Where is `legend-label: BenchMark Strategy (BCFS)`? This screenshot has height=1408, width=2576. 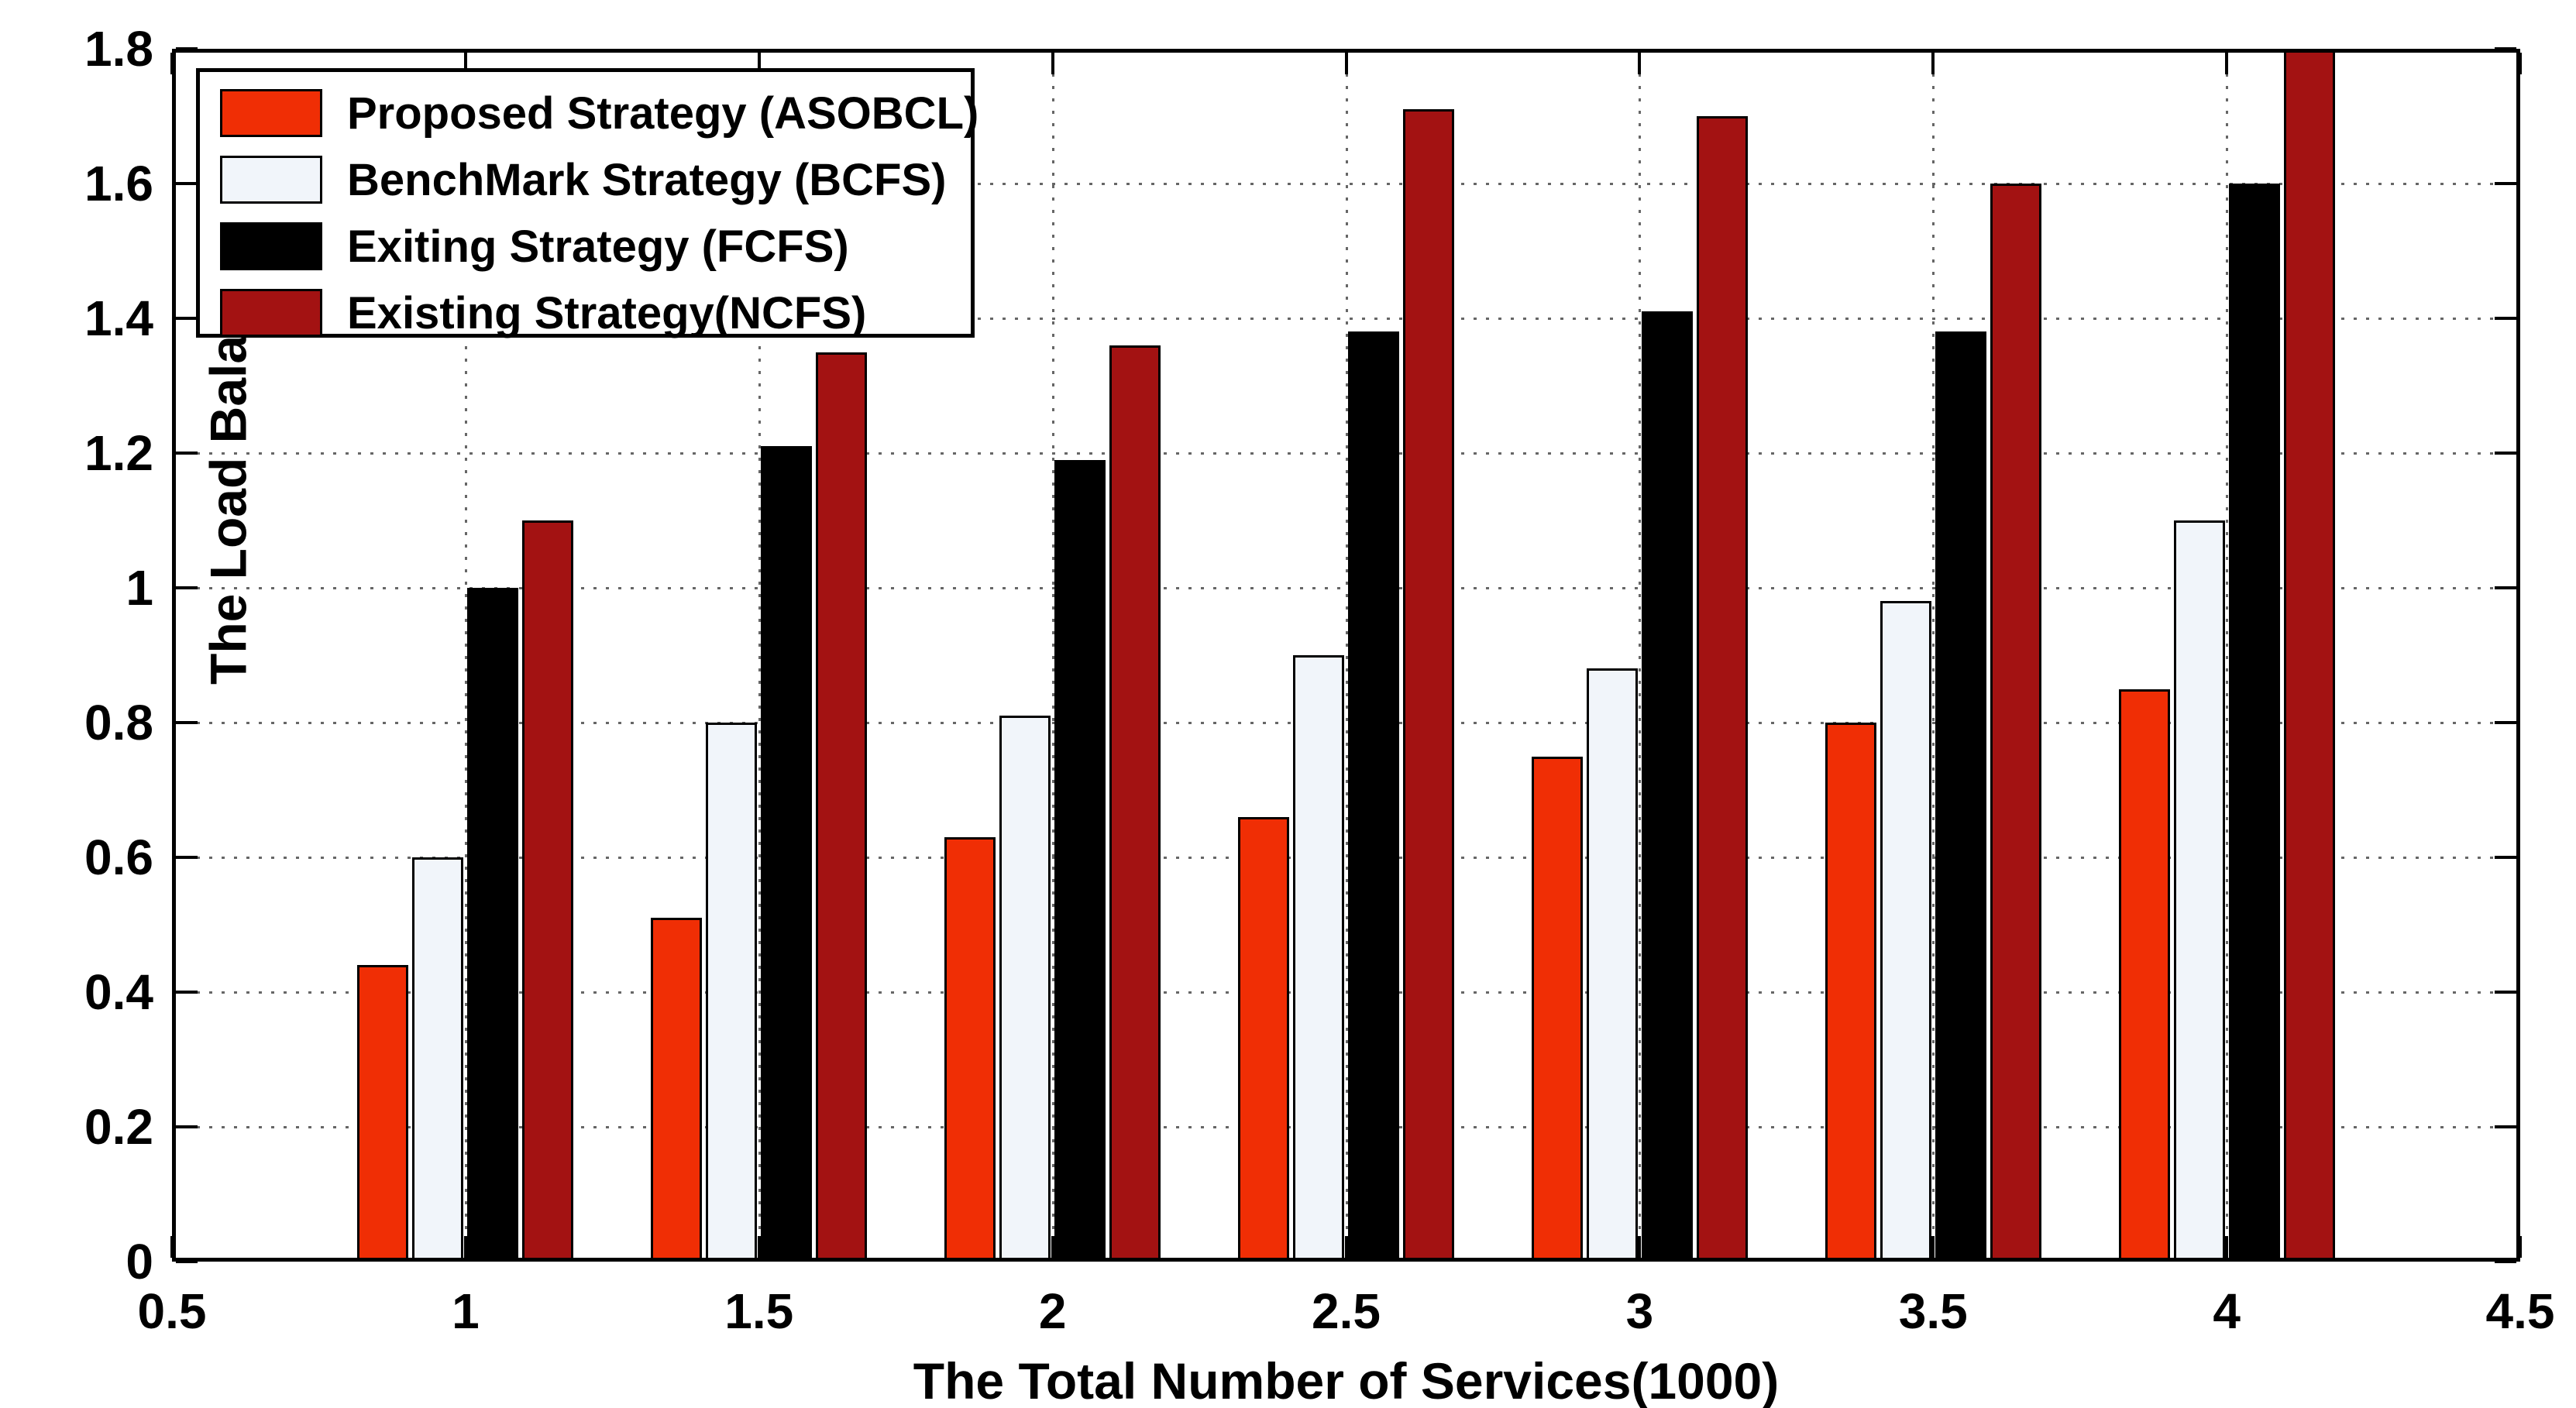
legend-label: BenchMark Strategy (BCFS) is located at coordinates (647, 179).